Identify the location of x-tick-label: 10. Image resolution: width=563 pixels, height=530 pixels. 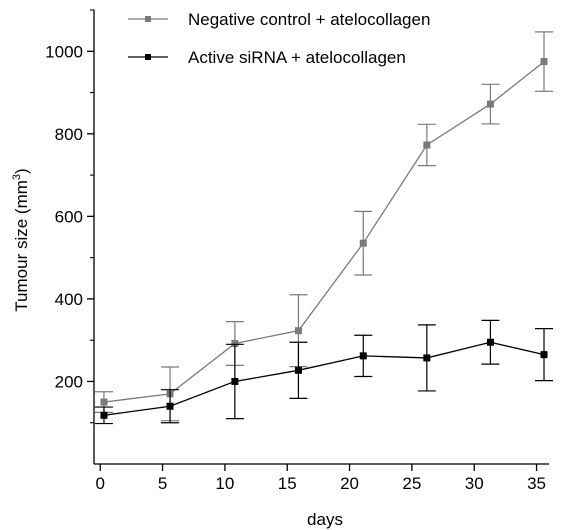
(224, 483).